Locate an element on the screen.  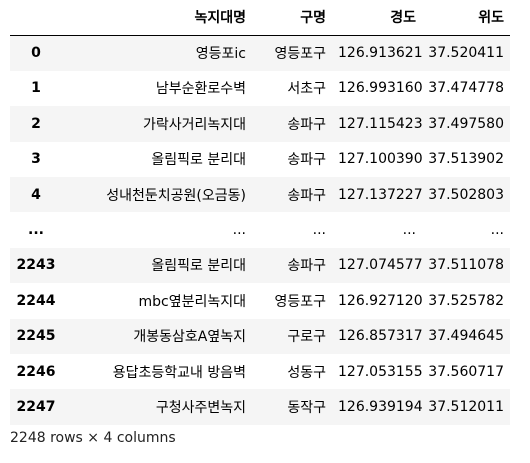
cell-latitude: 37.511078 is located at coordinates (466, 265).